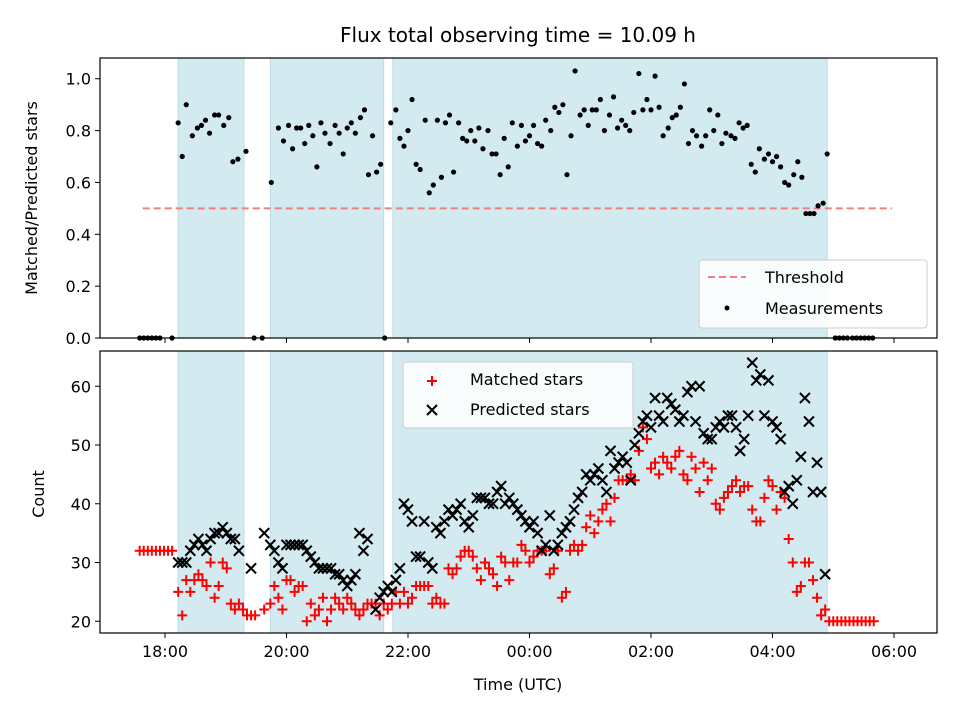 The height and width of the screenshot is (720, 960). Describe the element at coordinates (81, 621) in the screenshot. I see `bottom-y-tick-label-0: 20` at that location.